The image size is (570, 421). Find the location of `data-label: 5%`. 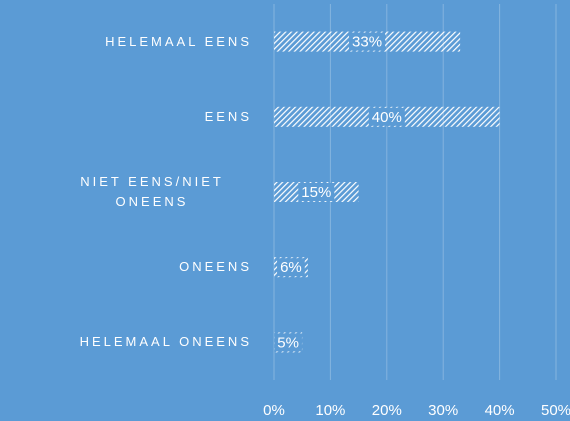

data-label: 5% is located at coordinates (288, 342).